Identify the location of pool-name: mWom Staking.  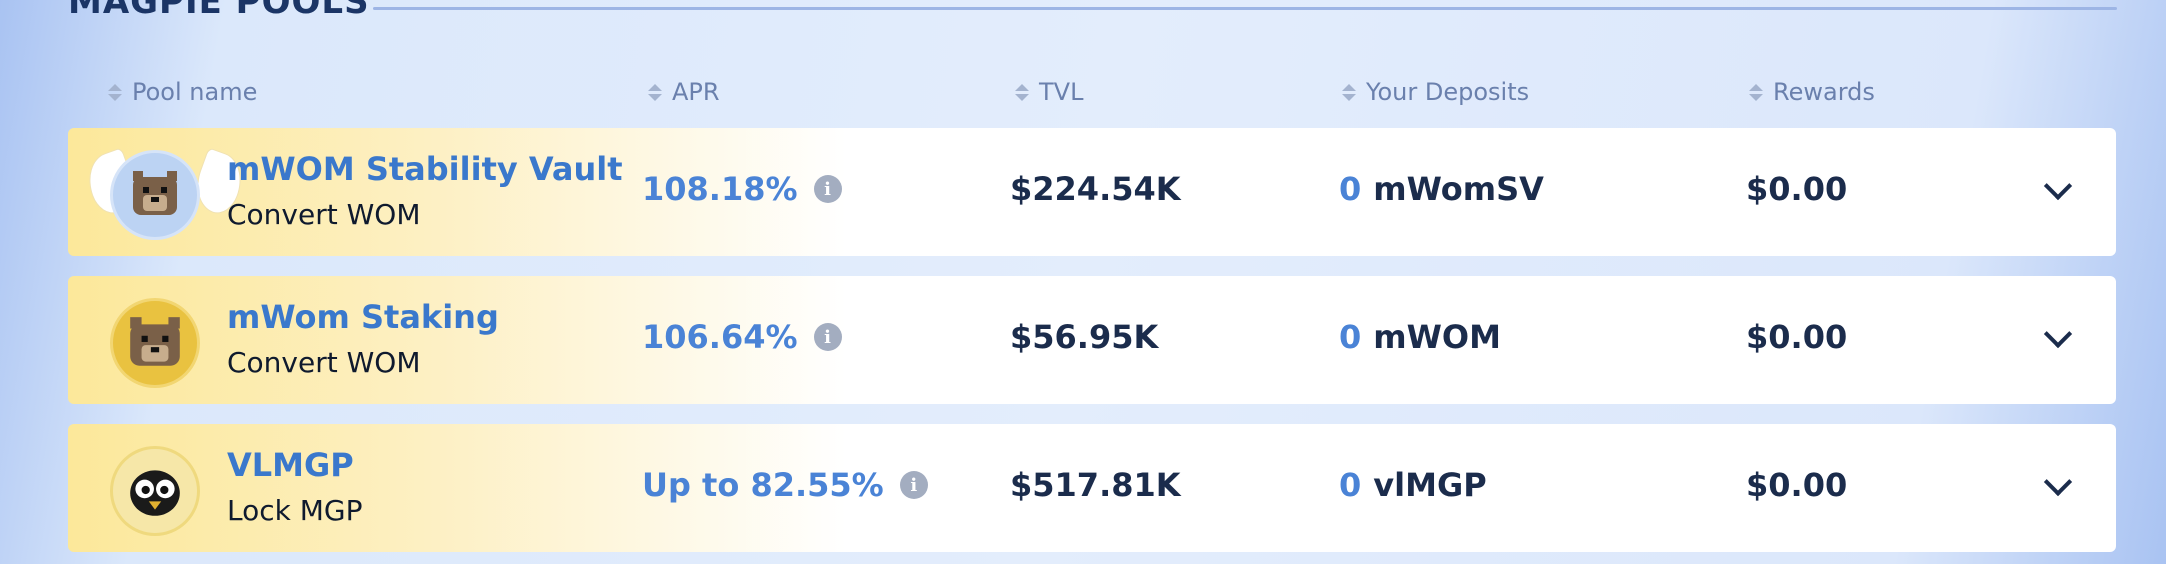
(363, 317).